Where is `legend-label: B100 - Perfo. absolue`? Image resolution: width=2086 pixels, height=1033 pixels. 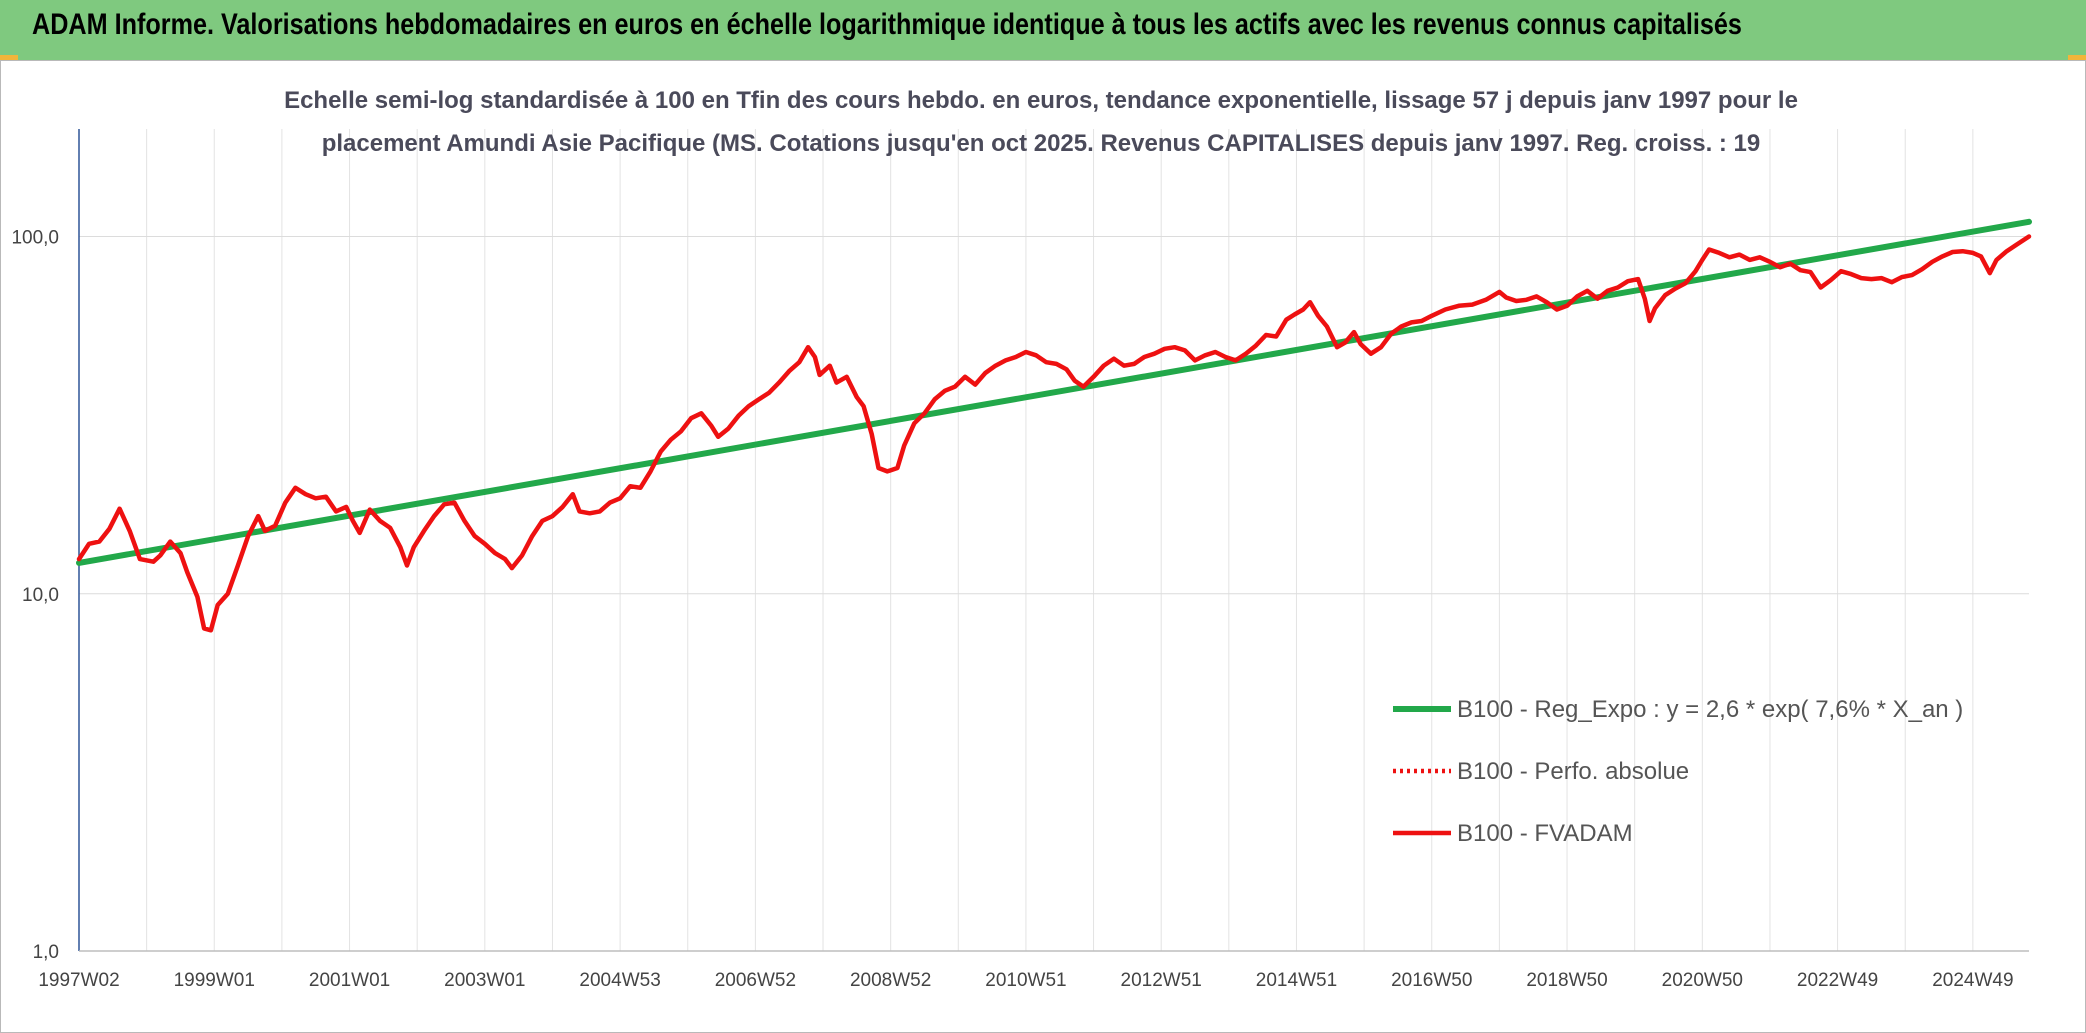
legend-label: B100 - Perfo. absolue is located at coordinates (1573, 771).